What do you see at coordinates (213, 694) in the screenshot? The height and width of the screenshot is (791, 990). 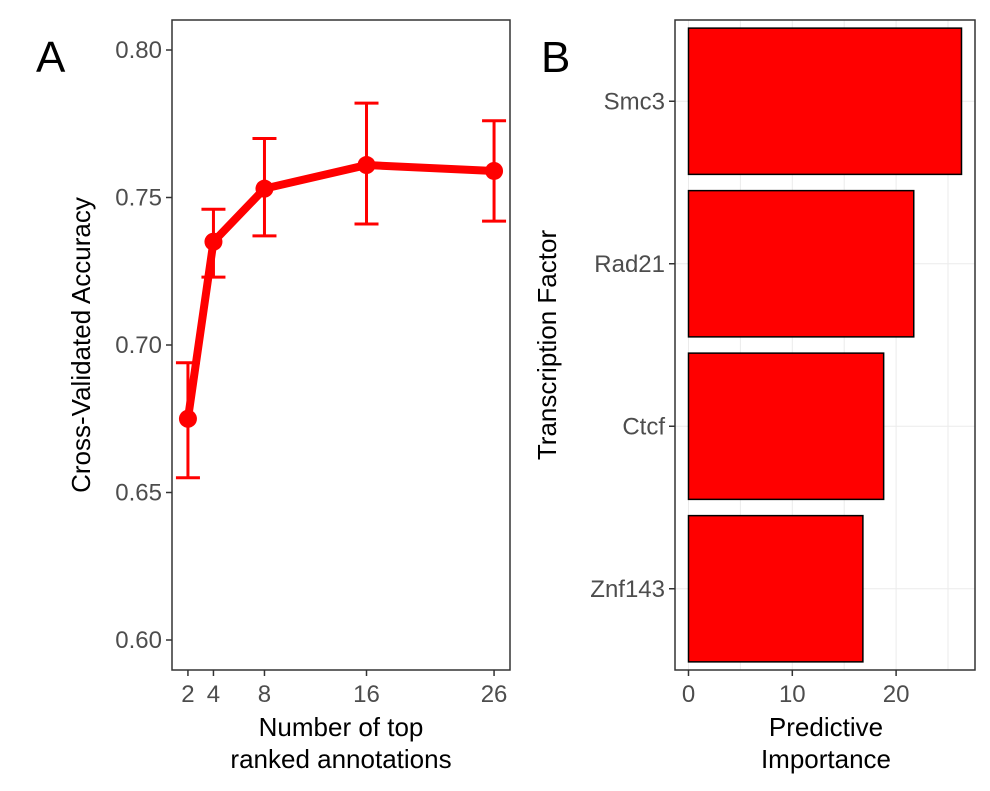 I see `x-tick-label-a: 4` at bounding box center [213, 694].